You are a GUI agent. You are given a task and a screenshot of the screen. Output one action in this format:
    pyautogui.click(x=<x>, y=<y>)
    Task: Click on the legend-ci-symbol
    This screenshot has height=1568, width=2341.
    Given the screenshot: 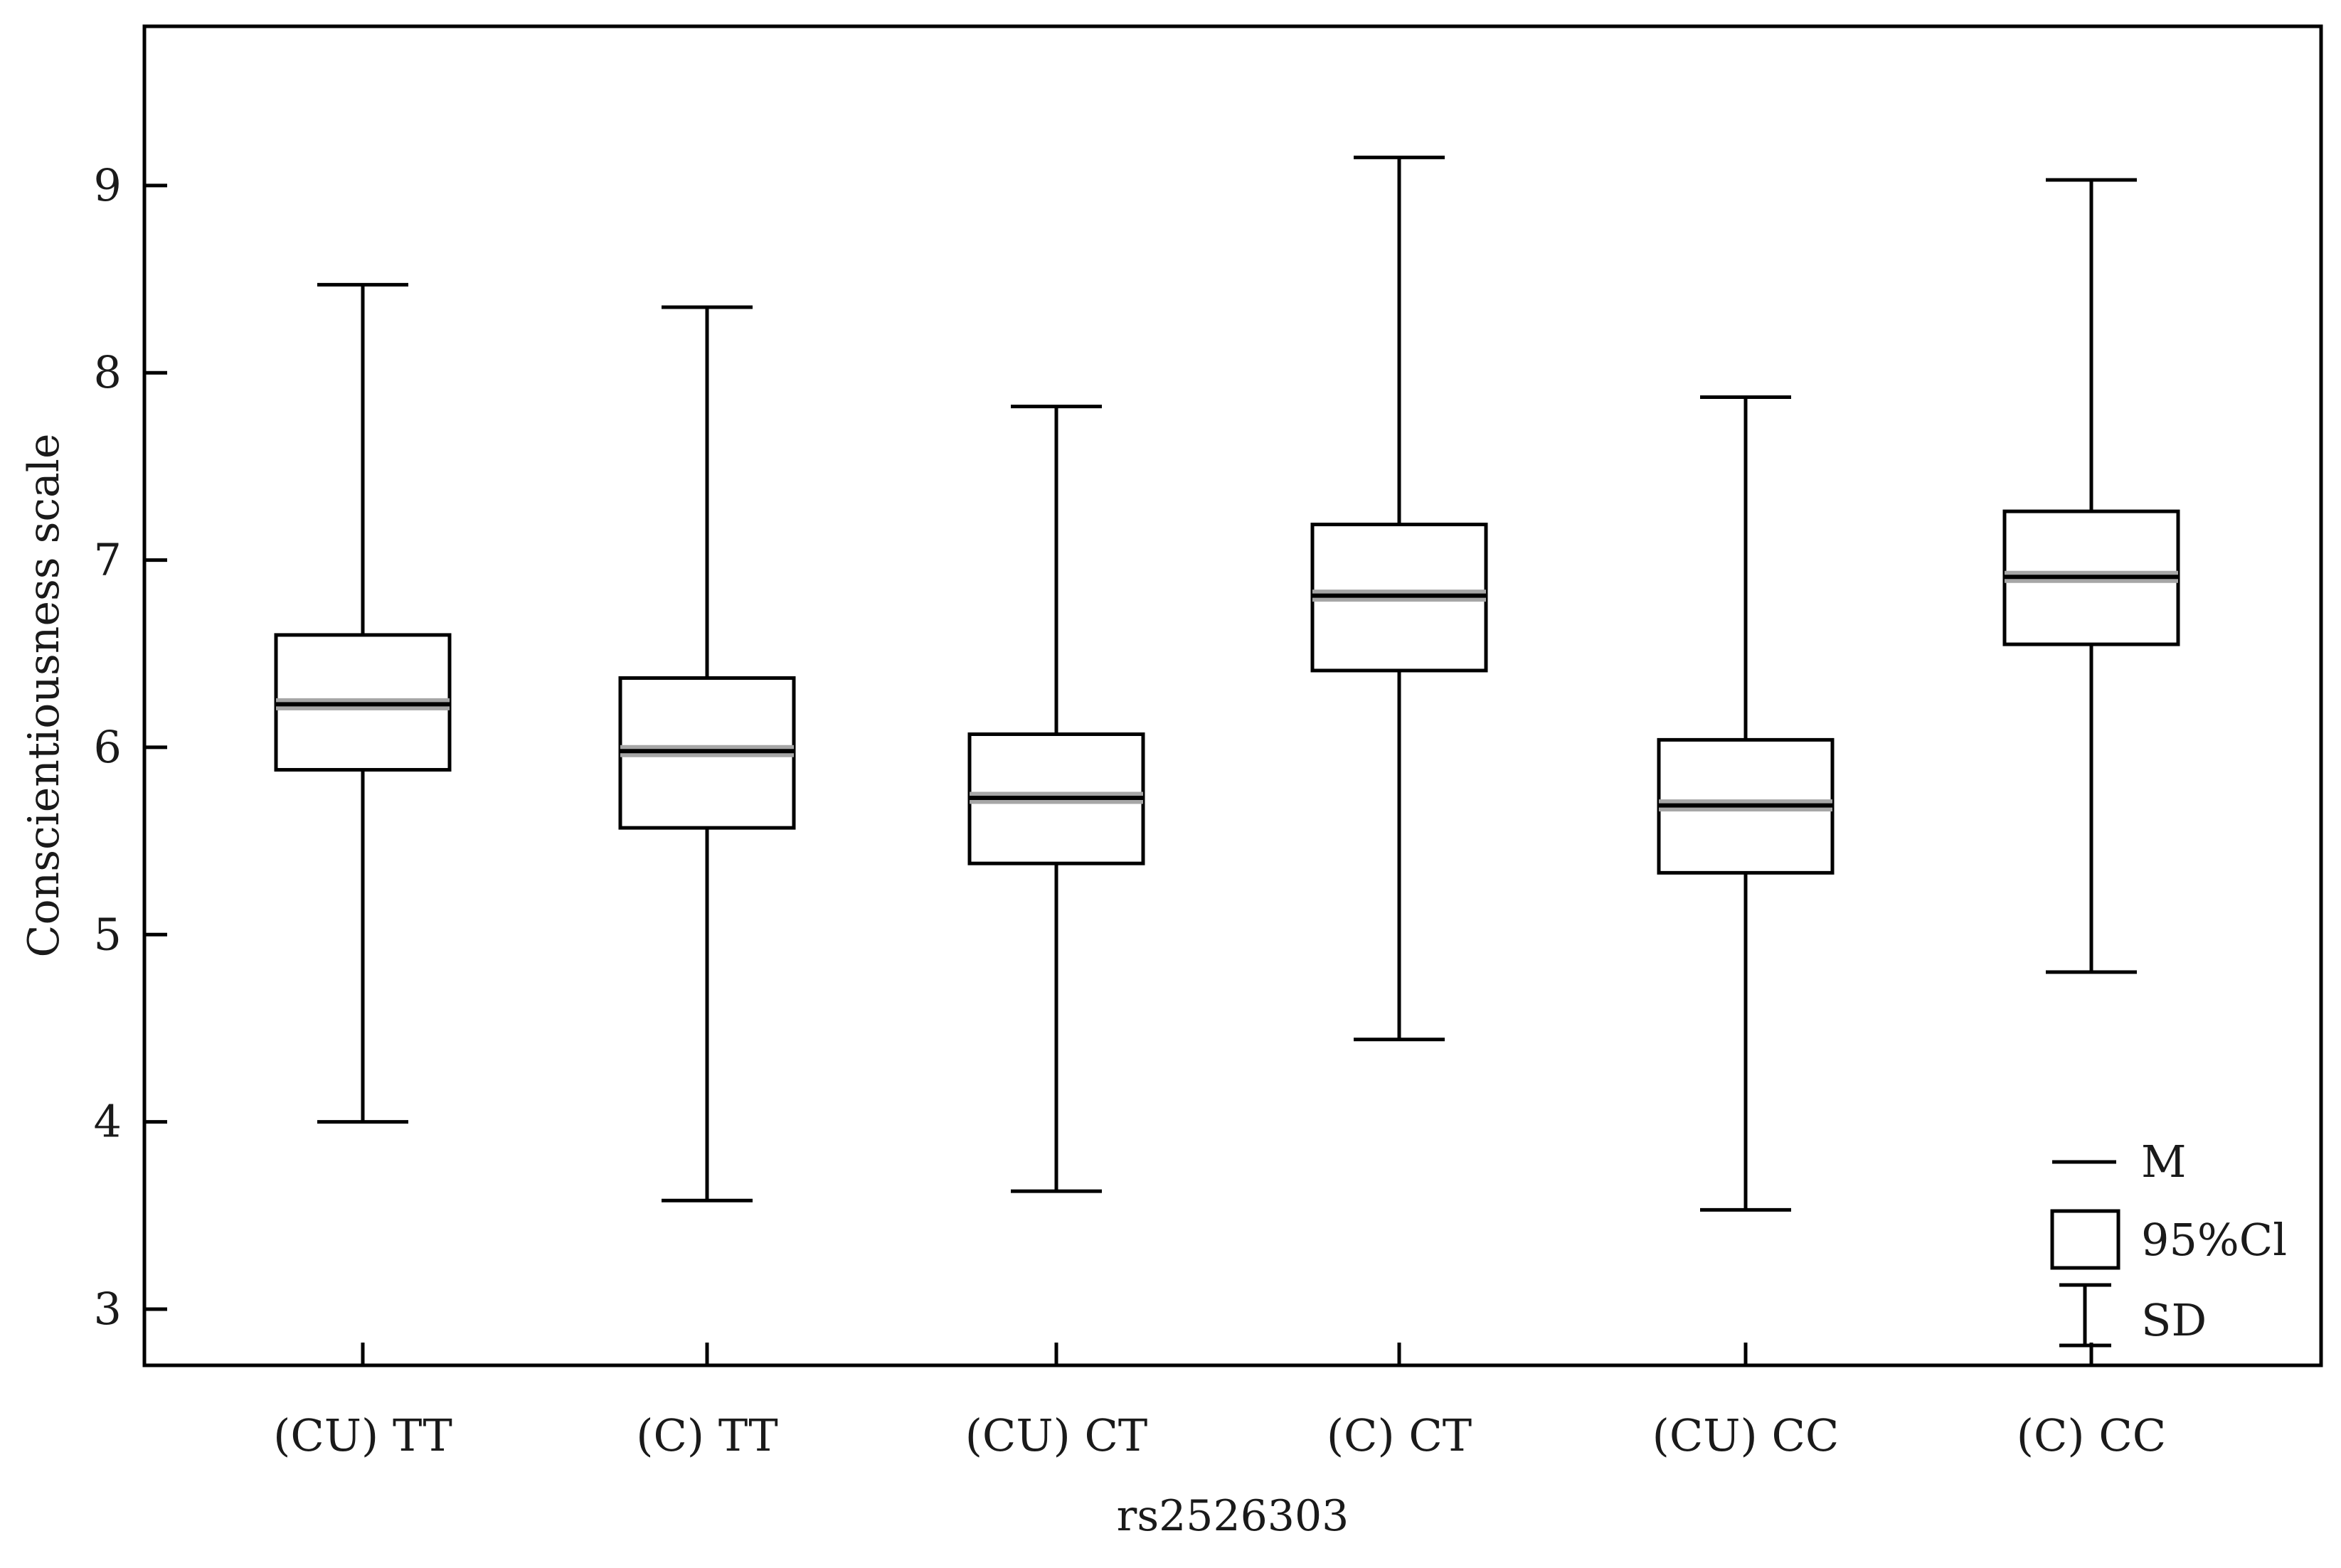 What is the action you would take?
    pyautogui.click(x=2085, y=1239)
    